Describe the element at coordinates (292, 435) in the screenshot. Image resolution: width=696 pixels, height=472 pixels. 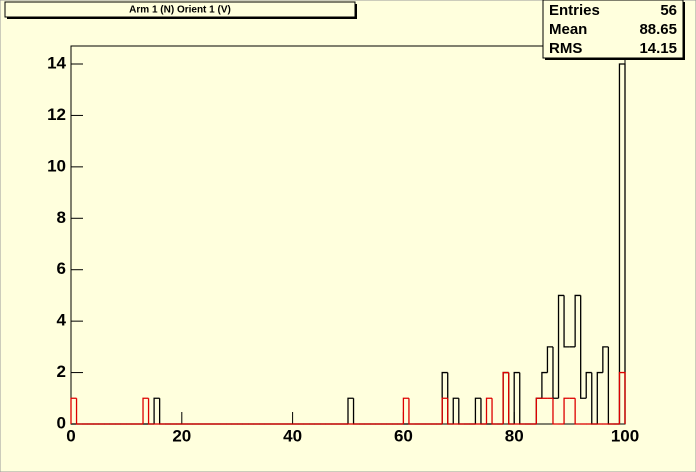
I see `x-tick-label: 40` at that location.